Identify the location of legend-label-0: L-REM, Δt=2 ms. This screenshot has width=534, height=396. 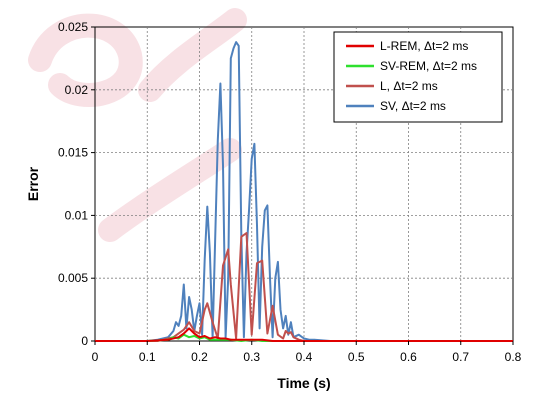
(424, 46).